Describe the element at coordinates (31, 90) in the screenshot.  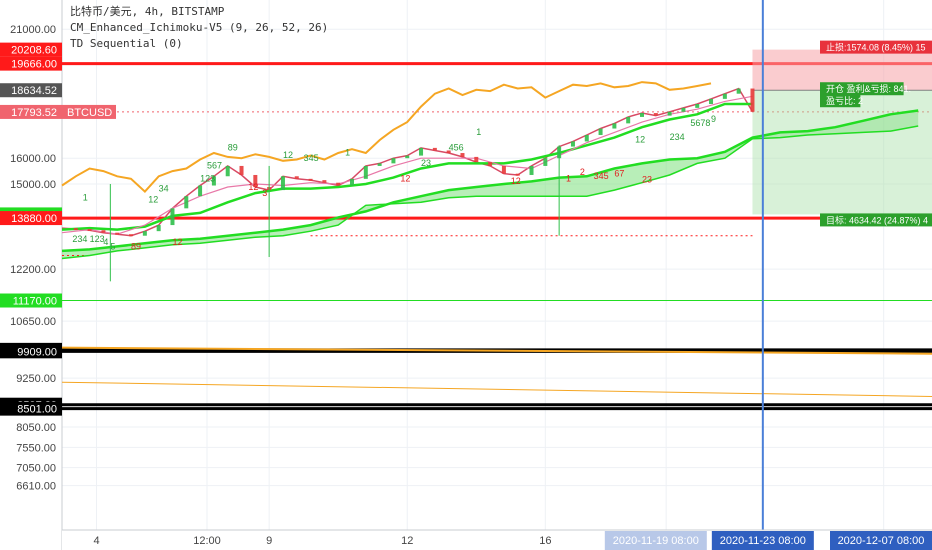
I see `price-tag-18634.52: 18634.52` at that location.